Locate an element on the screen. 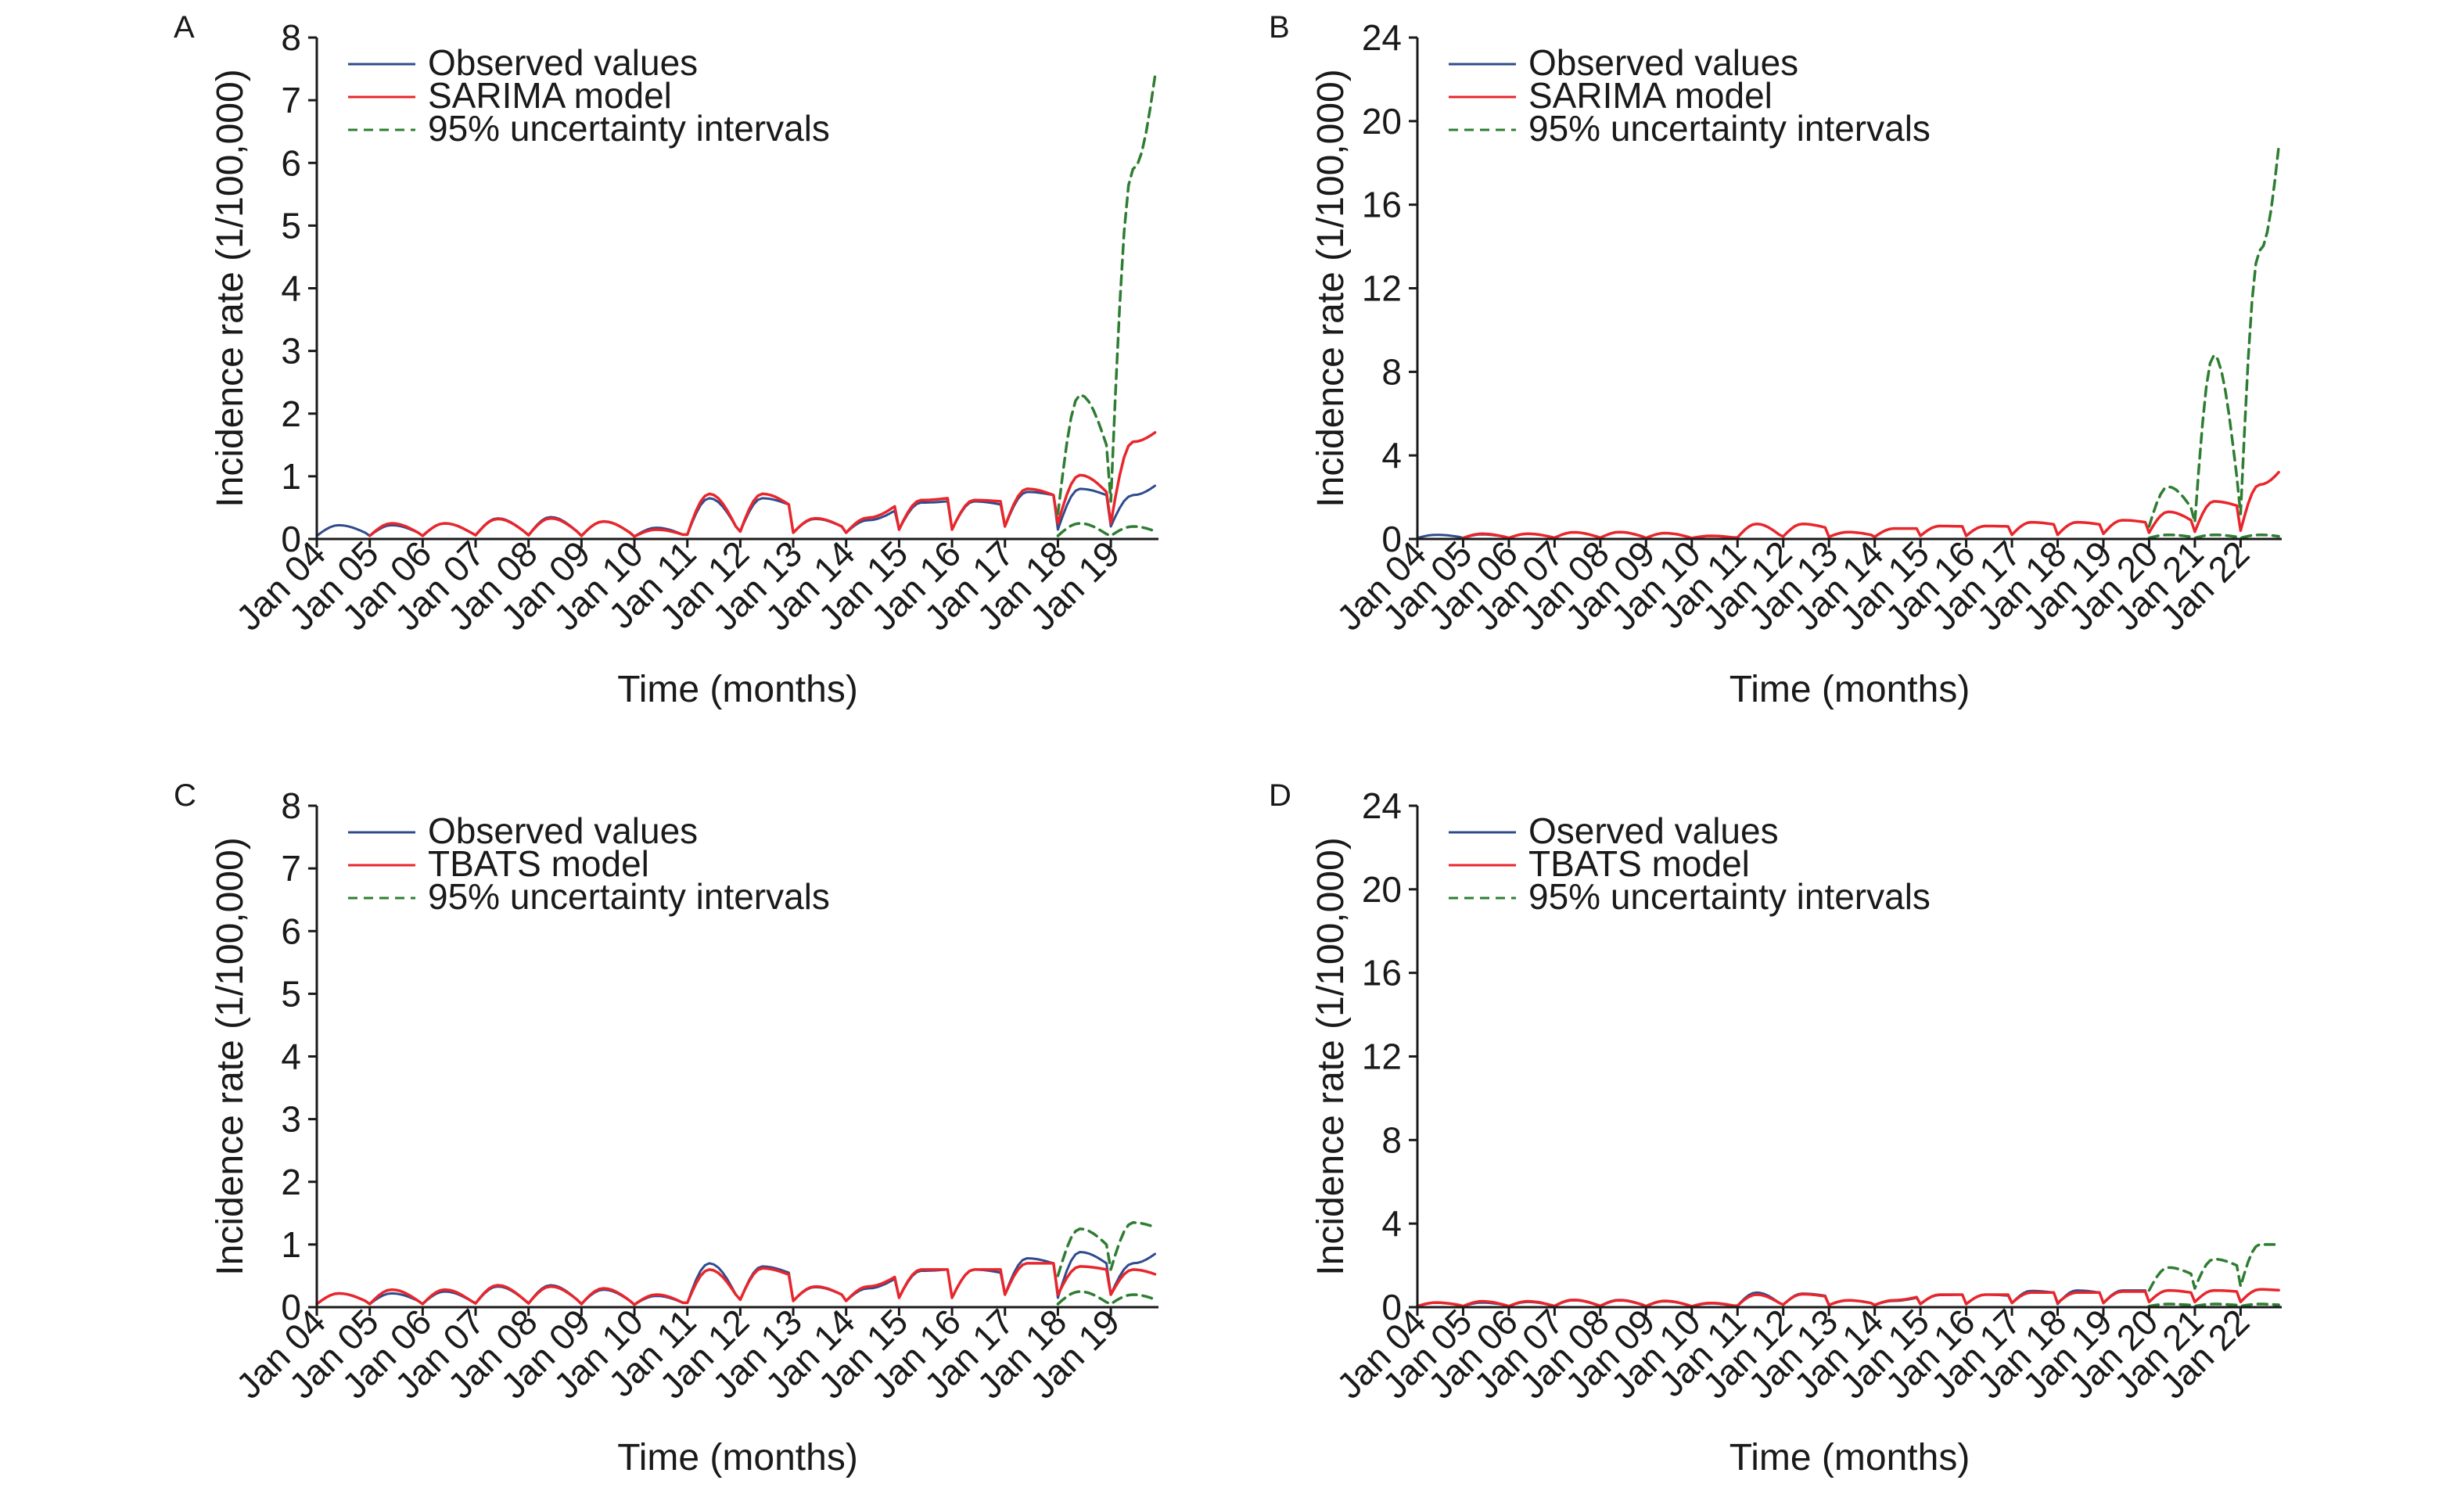  legend-label: Oserved values is located at coordinates (1653, 831).